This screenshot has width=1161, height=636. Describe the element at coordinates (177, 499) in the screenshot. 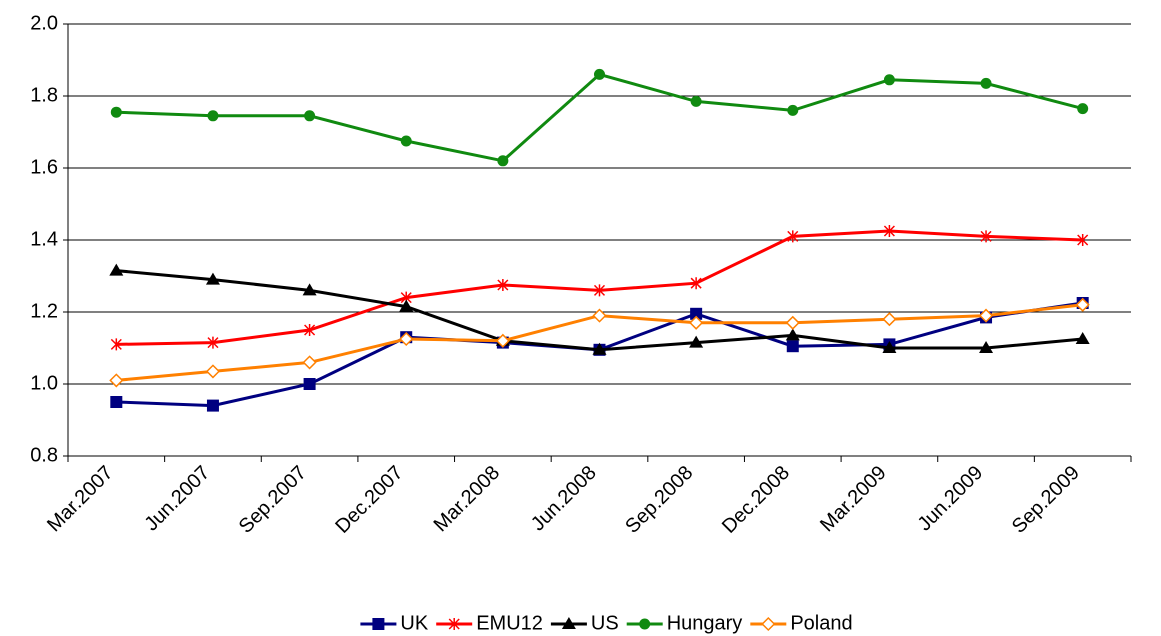

I see `x-tick-label: Jun.2007` at that location.